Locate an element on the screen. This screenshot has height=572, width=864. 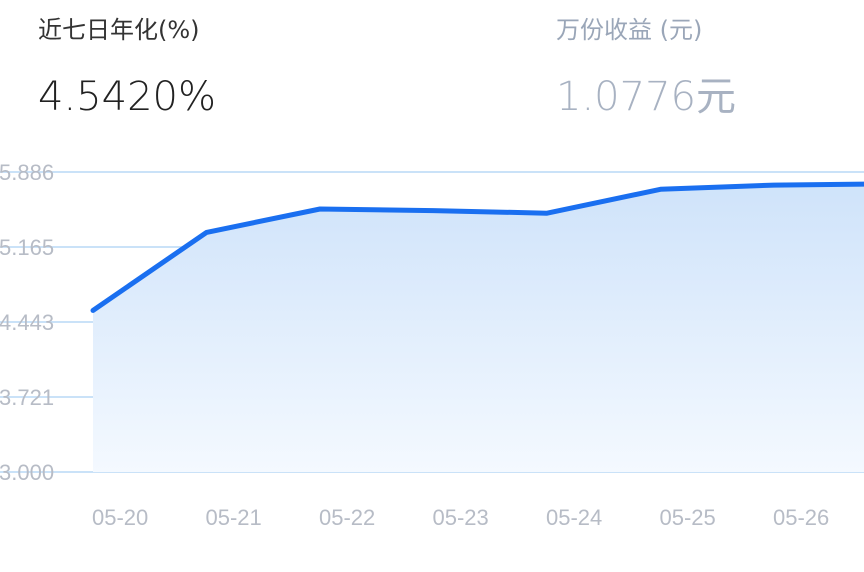
y-tick-label: 5.165 is located at coordinates (27, 247).